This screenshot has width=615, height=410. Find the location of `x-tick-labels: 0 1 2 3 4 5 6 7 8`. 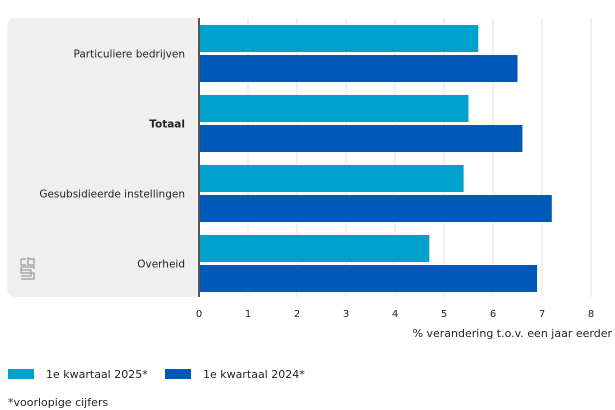

x-tick-labels: 0 1 2 3 4 5 6 7 8 is located at coordinates (395, 314).